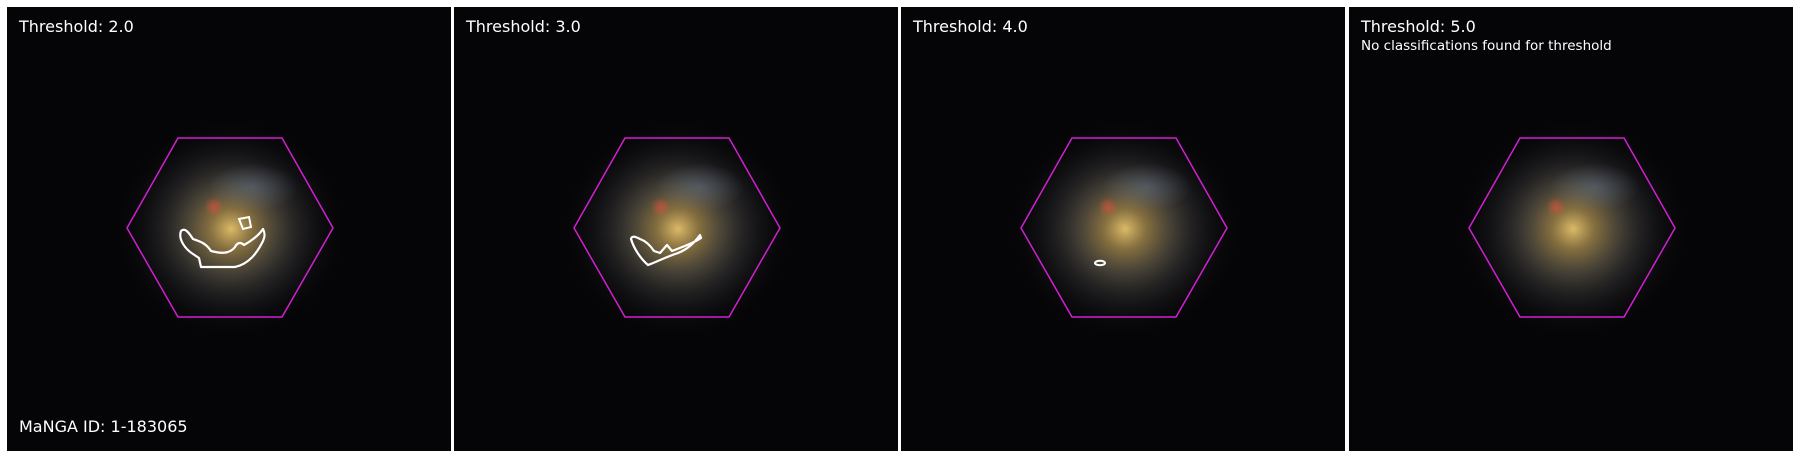  Describe the element at coordinates (970, 26) in the screenshot. I see `panel-title: Threshold: 4.0` at that location.